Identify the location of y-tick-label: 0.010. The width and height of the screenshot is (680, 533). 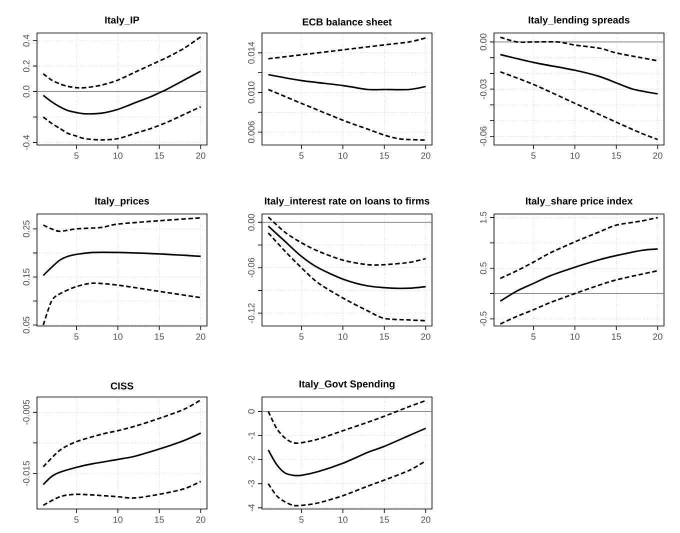
(251, 93).